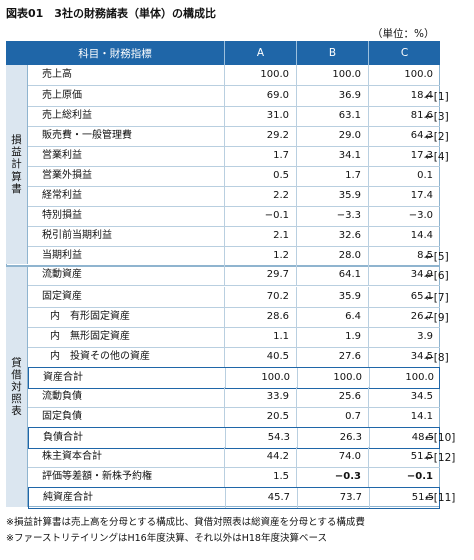 This screenshot has width=474, height=560. Describe the element at coordinates (333, 477) in the screenshot. I see `cell-b: −0.3` at that location.